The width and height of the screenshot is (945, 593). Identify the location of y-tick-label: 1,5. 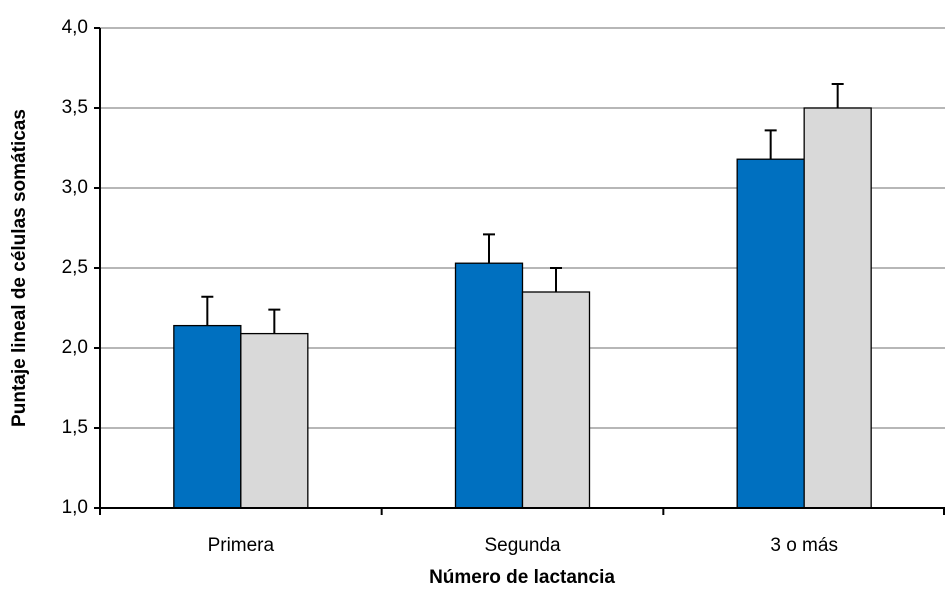
(75, 427).